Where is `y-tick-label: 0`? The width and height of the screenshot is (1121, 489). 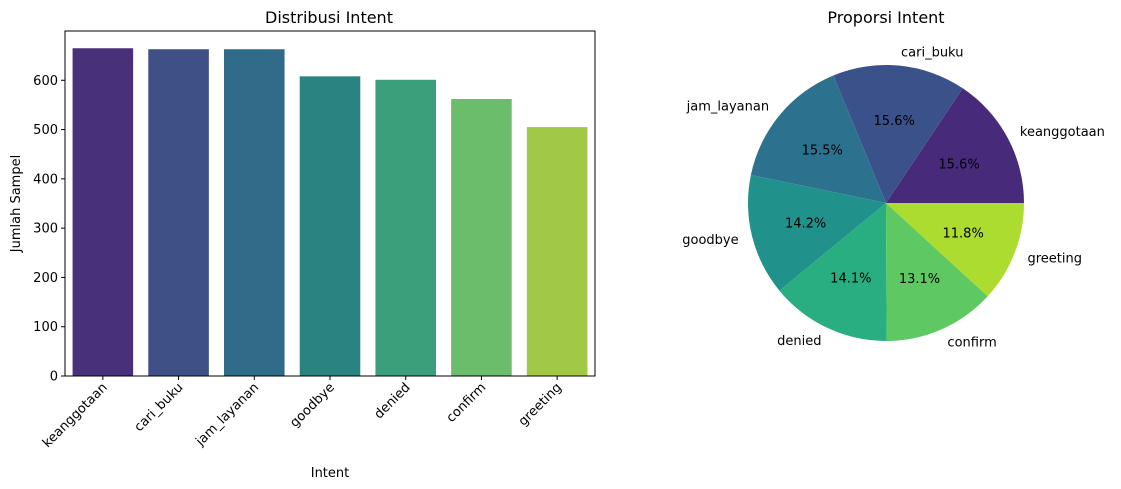 y-tick-label: 0 is located at coordinates (54, 377).